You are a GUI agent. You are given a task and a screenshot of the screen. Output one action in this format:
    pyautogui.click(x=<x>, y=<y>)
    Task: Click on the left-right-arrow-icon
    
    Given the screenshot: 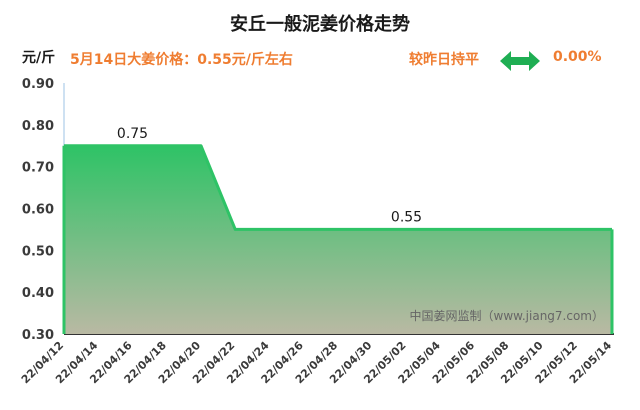 What is the action you would take?
    pyautogui.click(x=520, y=61)
    